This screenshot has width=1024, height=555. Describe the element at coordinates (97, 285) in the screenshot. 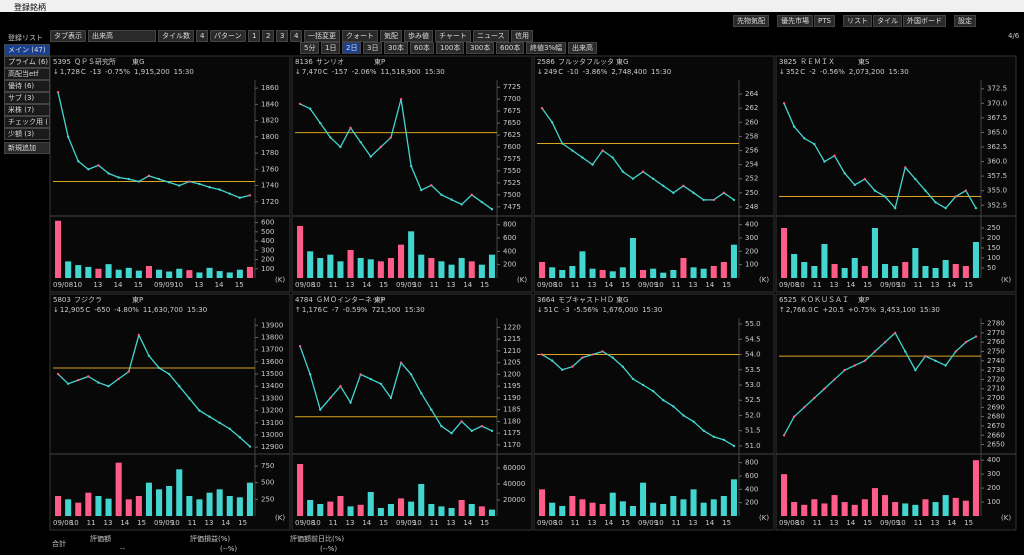

I see `x-tick-label: 13` at that location.